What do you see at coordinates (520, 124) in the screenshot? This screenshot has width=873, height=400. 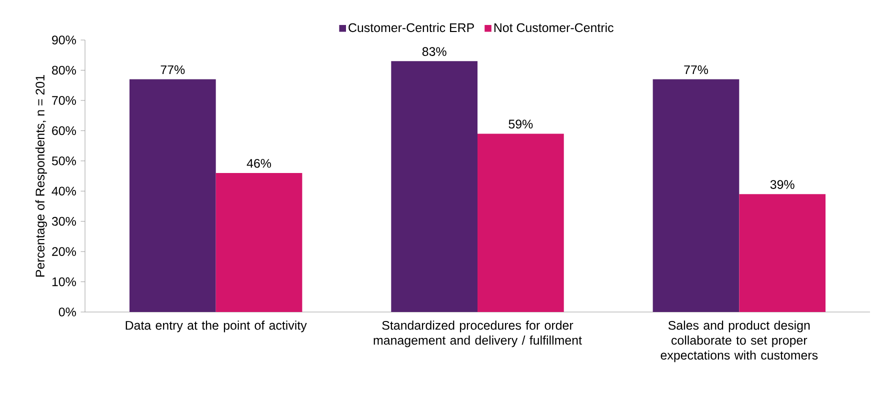 I see `data-label: 59%` at bounding box center [520, 124].